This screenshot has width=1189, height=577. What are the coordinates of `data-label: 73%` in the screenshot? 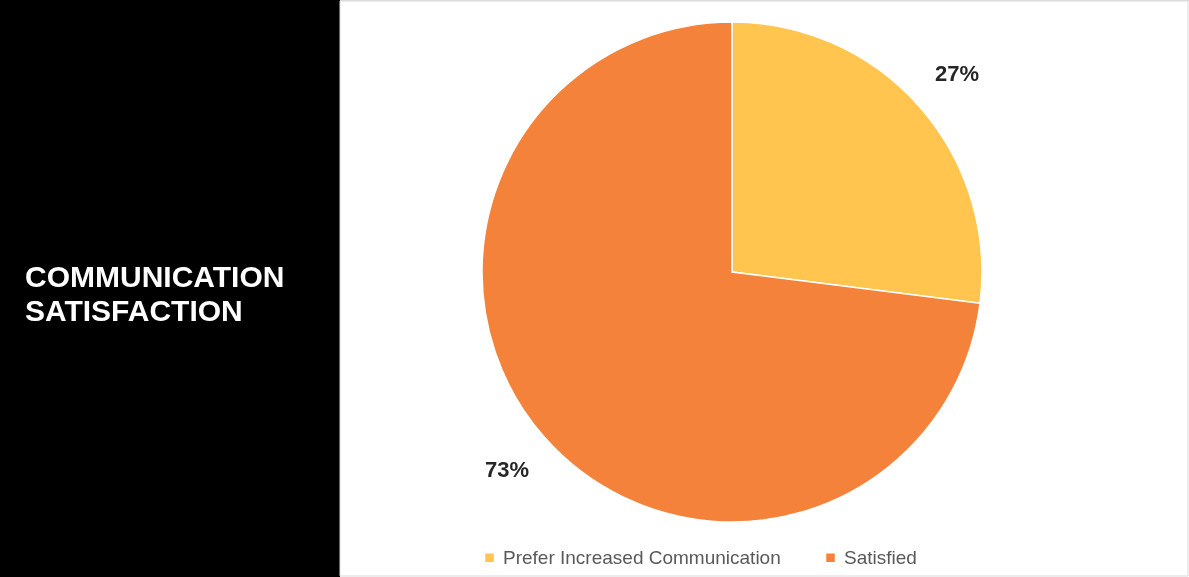 It's located at (506, 470).